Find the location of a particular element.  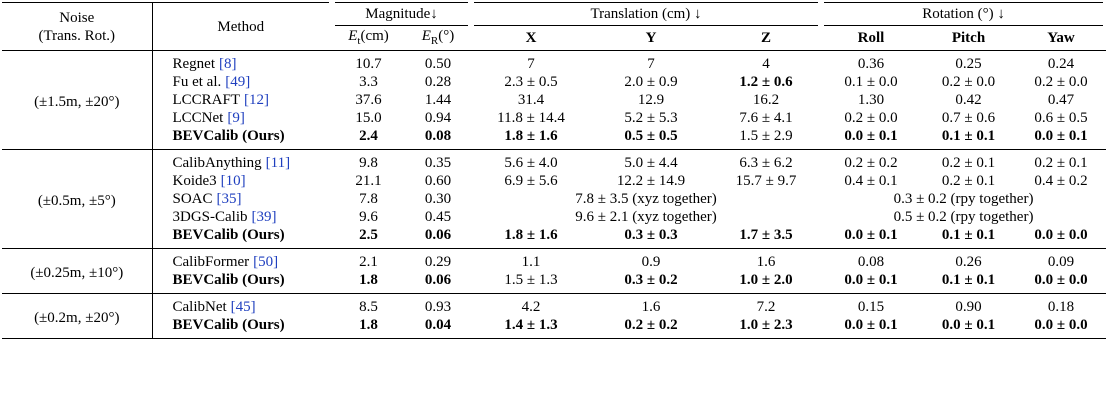

method-name: SOAC is located at coordinates (192, 199).